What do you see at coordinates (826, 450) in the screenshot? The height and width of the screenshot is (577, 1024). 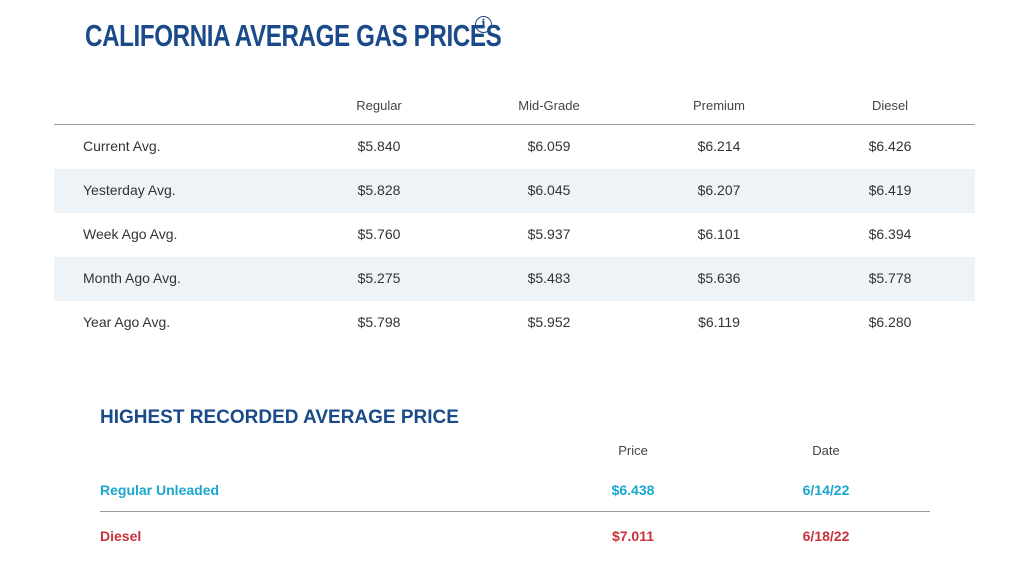 I see `header-date: Date` at bounding box center [826, 450].